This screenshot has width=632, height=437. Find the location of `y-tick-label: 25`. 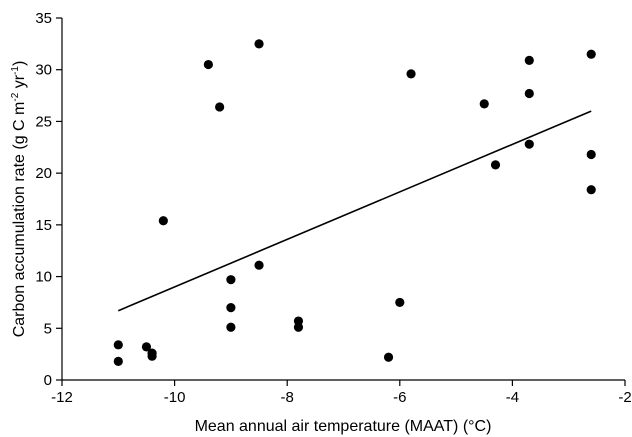

y-tick-label: 25 is located at coordinates (43, 121).